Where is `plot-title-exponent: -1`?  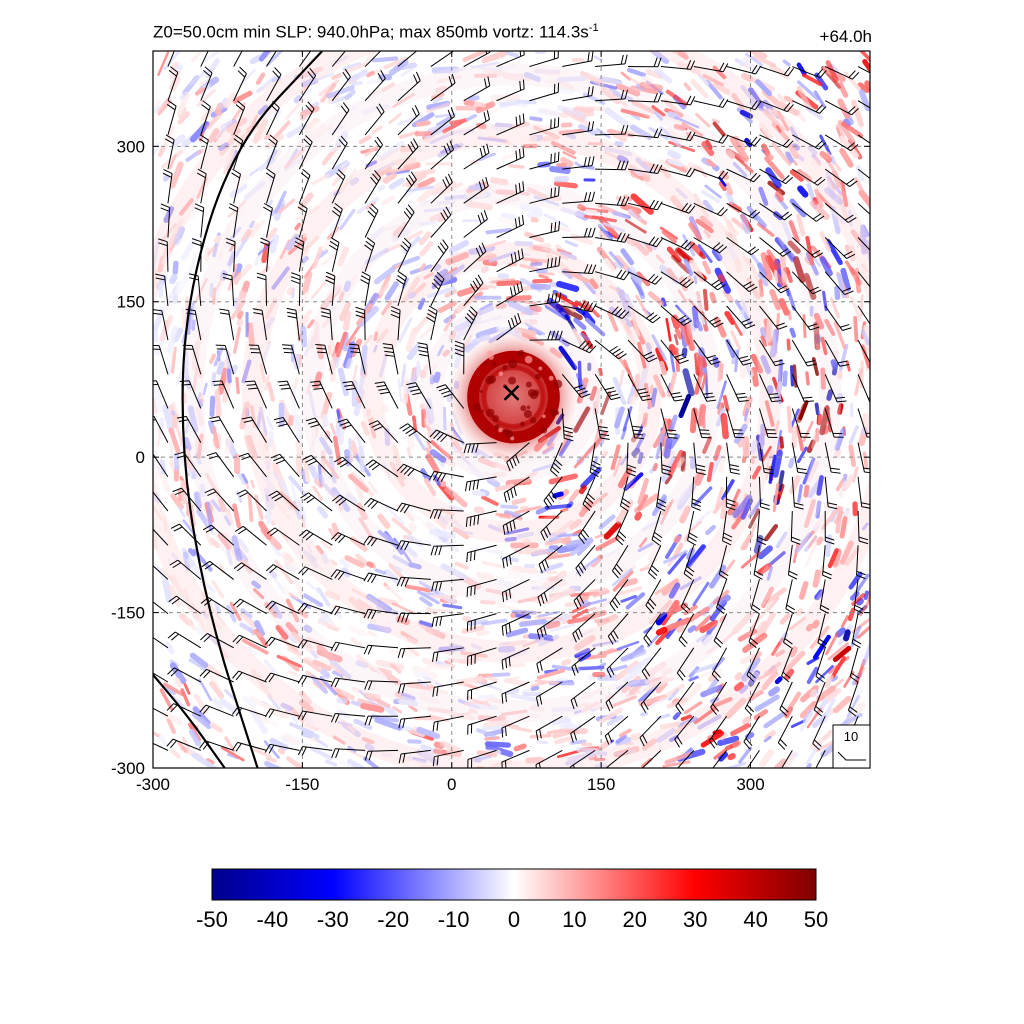
plot-title-exponent: -1 is located at coordinates (593, 28).